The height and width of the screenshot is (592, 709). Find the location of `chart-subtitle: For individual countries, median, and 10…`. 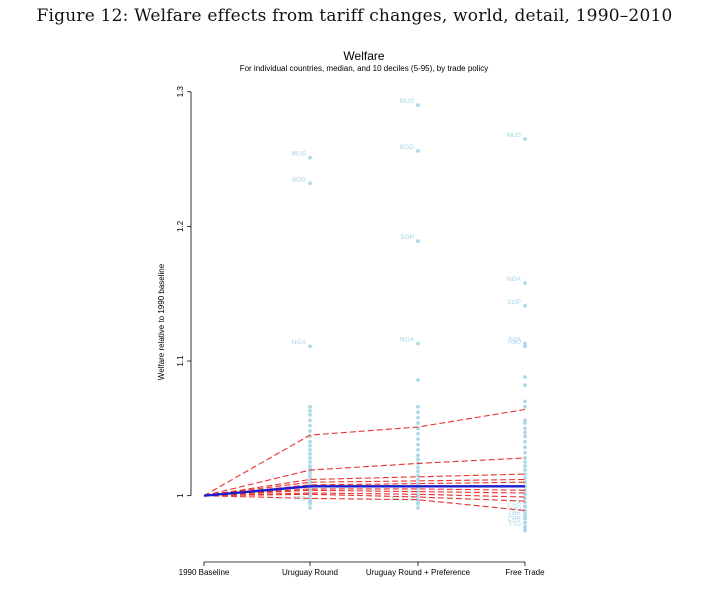

chart-subtitle: For individual countries, median, and 10… is located at coordinates (364, 68).